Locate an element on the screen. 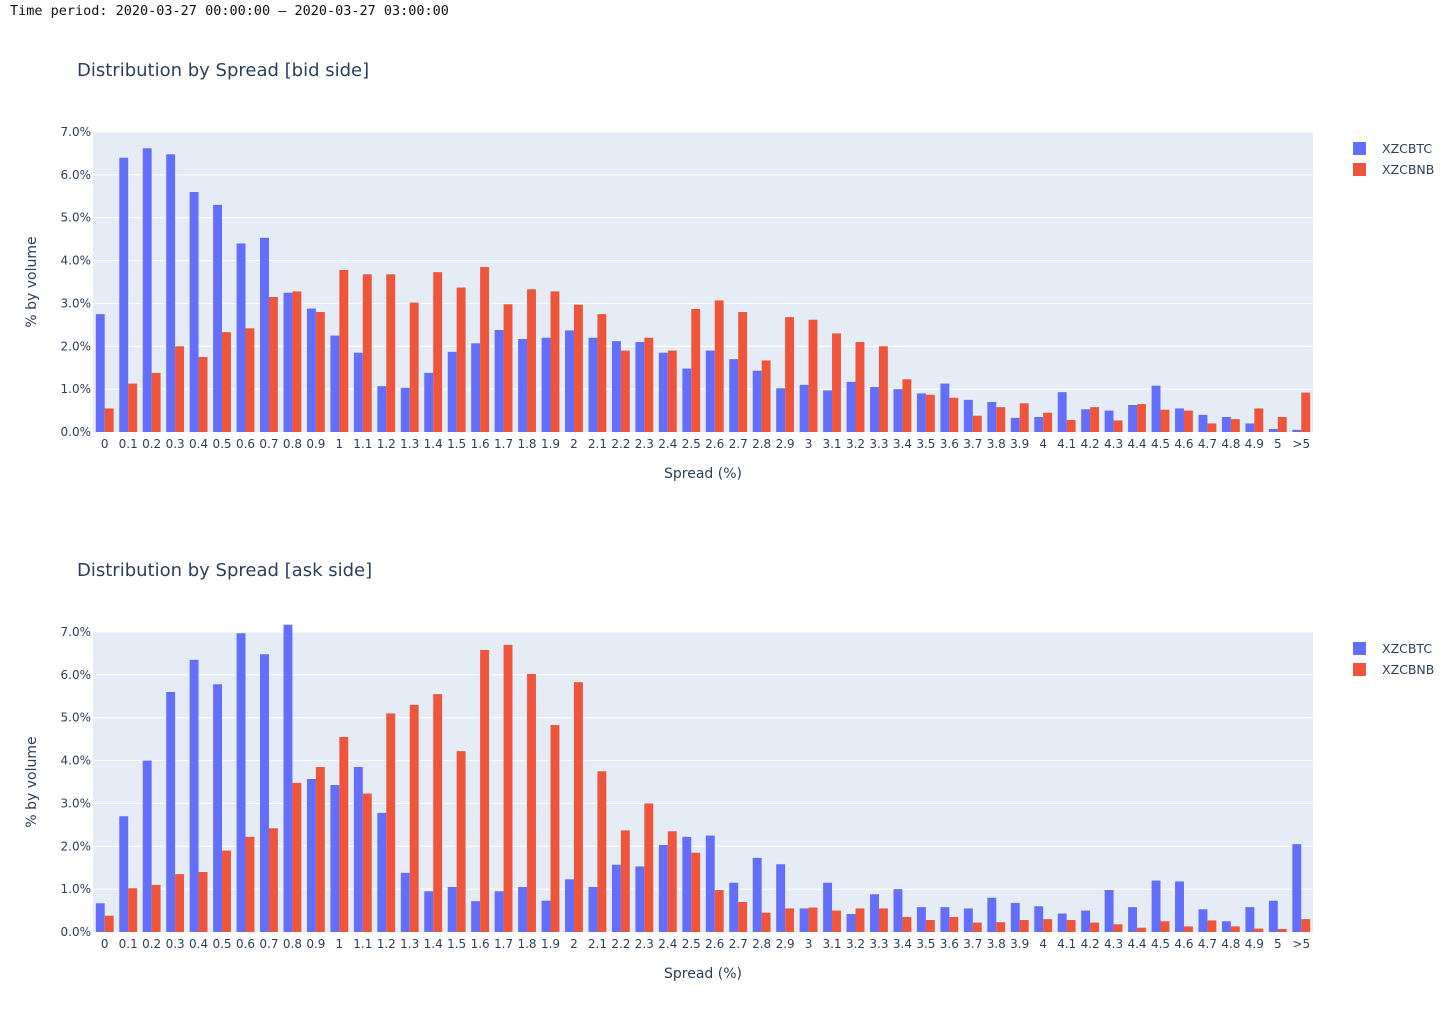  x-tick-label: 2.9 is located at coordinates (785, 444).